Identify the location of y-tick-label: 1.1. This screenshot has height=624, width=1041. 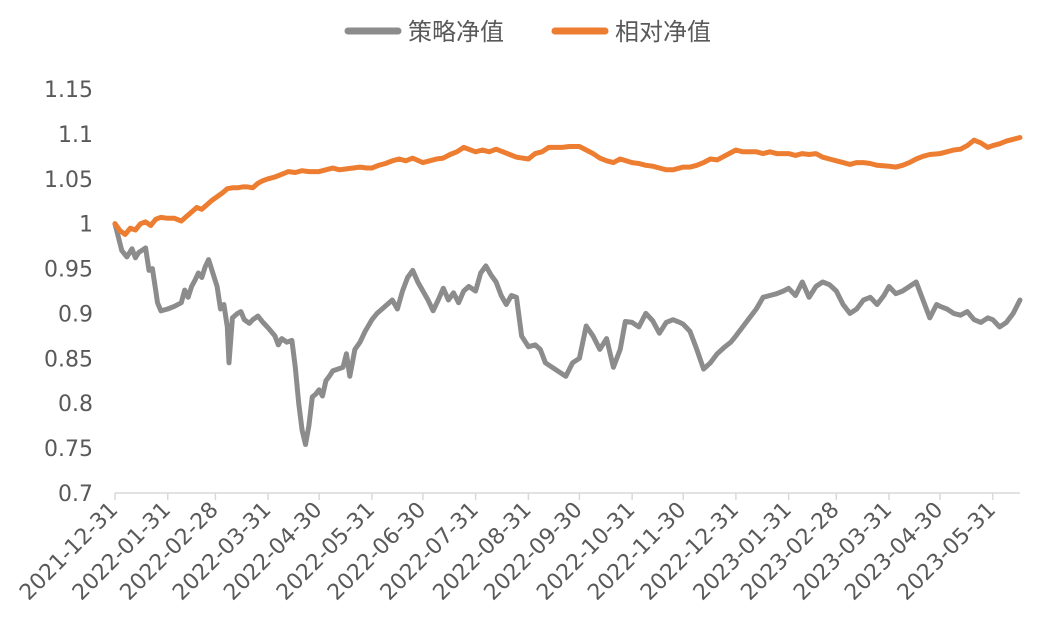
(75, 135).